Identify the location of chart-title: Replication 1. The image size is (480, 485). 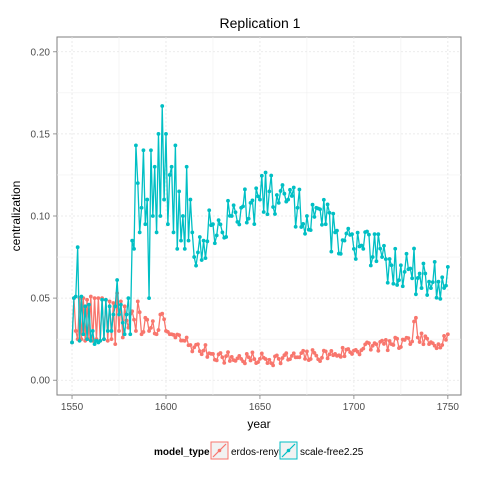
(260, 23).